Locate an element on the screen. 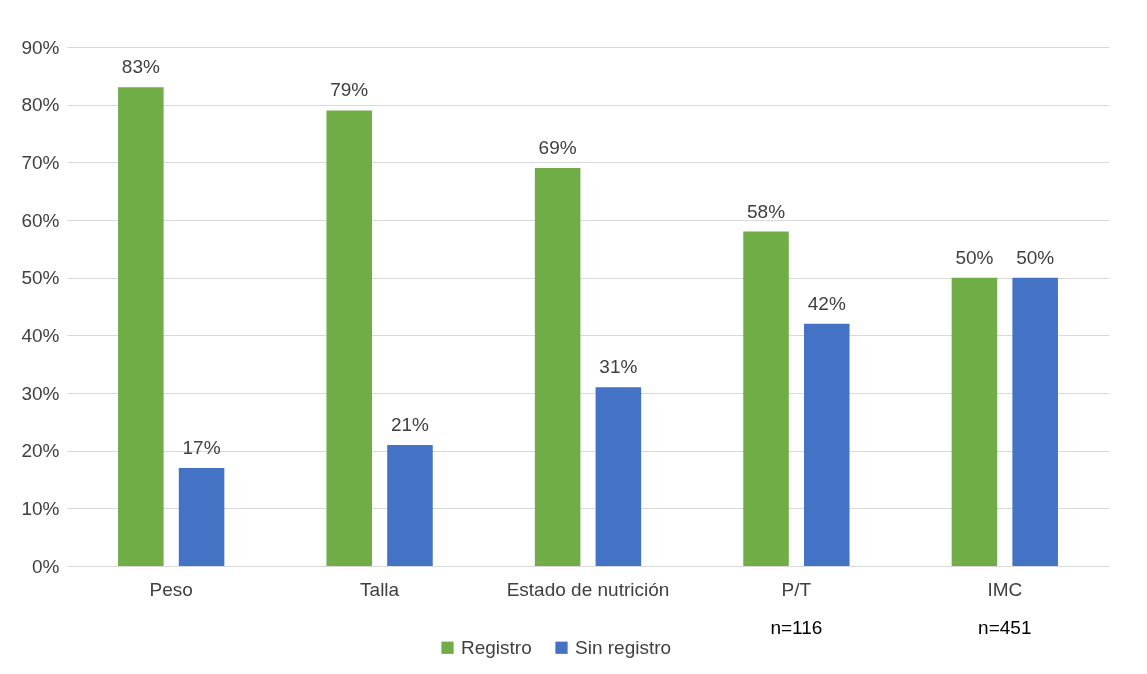 Image resolution: width=1147 pixels, height=674 pixels. y-tick-label: 10% is located at coordinates (40, 508).